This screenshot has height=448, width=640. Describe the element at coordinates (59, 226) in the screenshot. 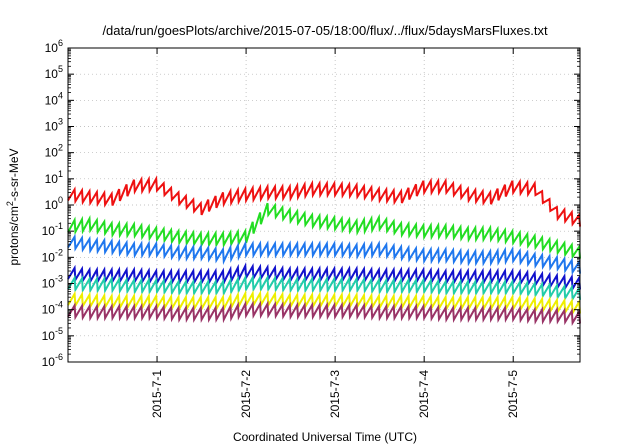

I see `y-tick-exponent: -1` at that location.